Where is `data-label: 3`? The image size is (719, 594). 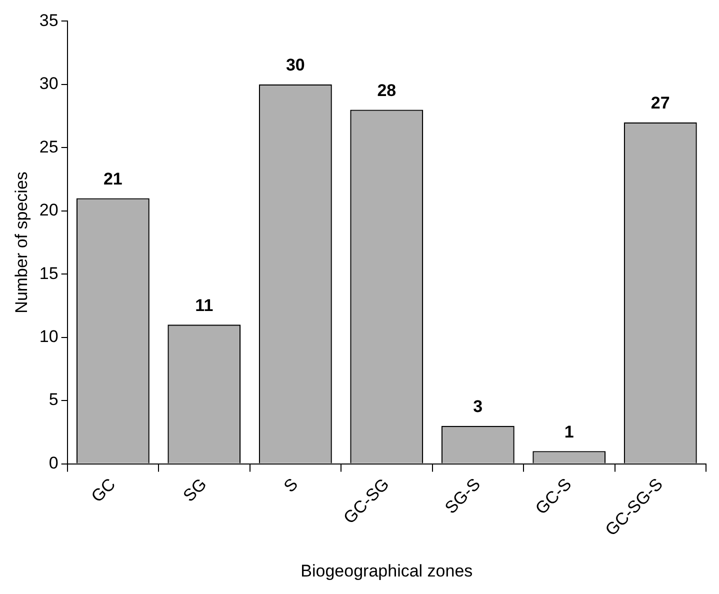 data-label: 3 is located at coordinates (478, 406).